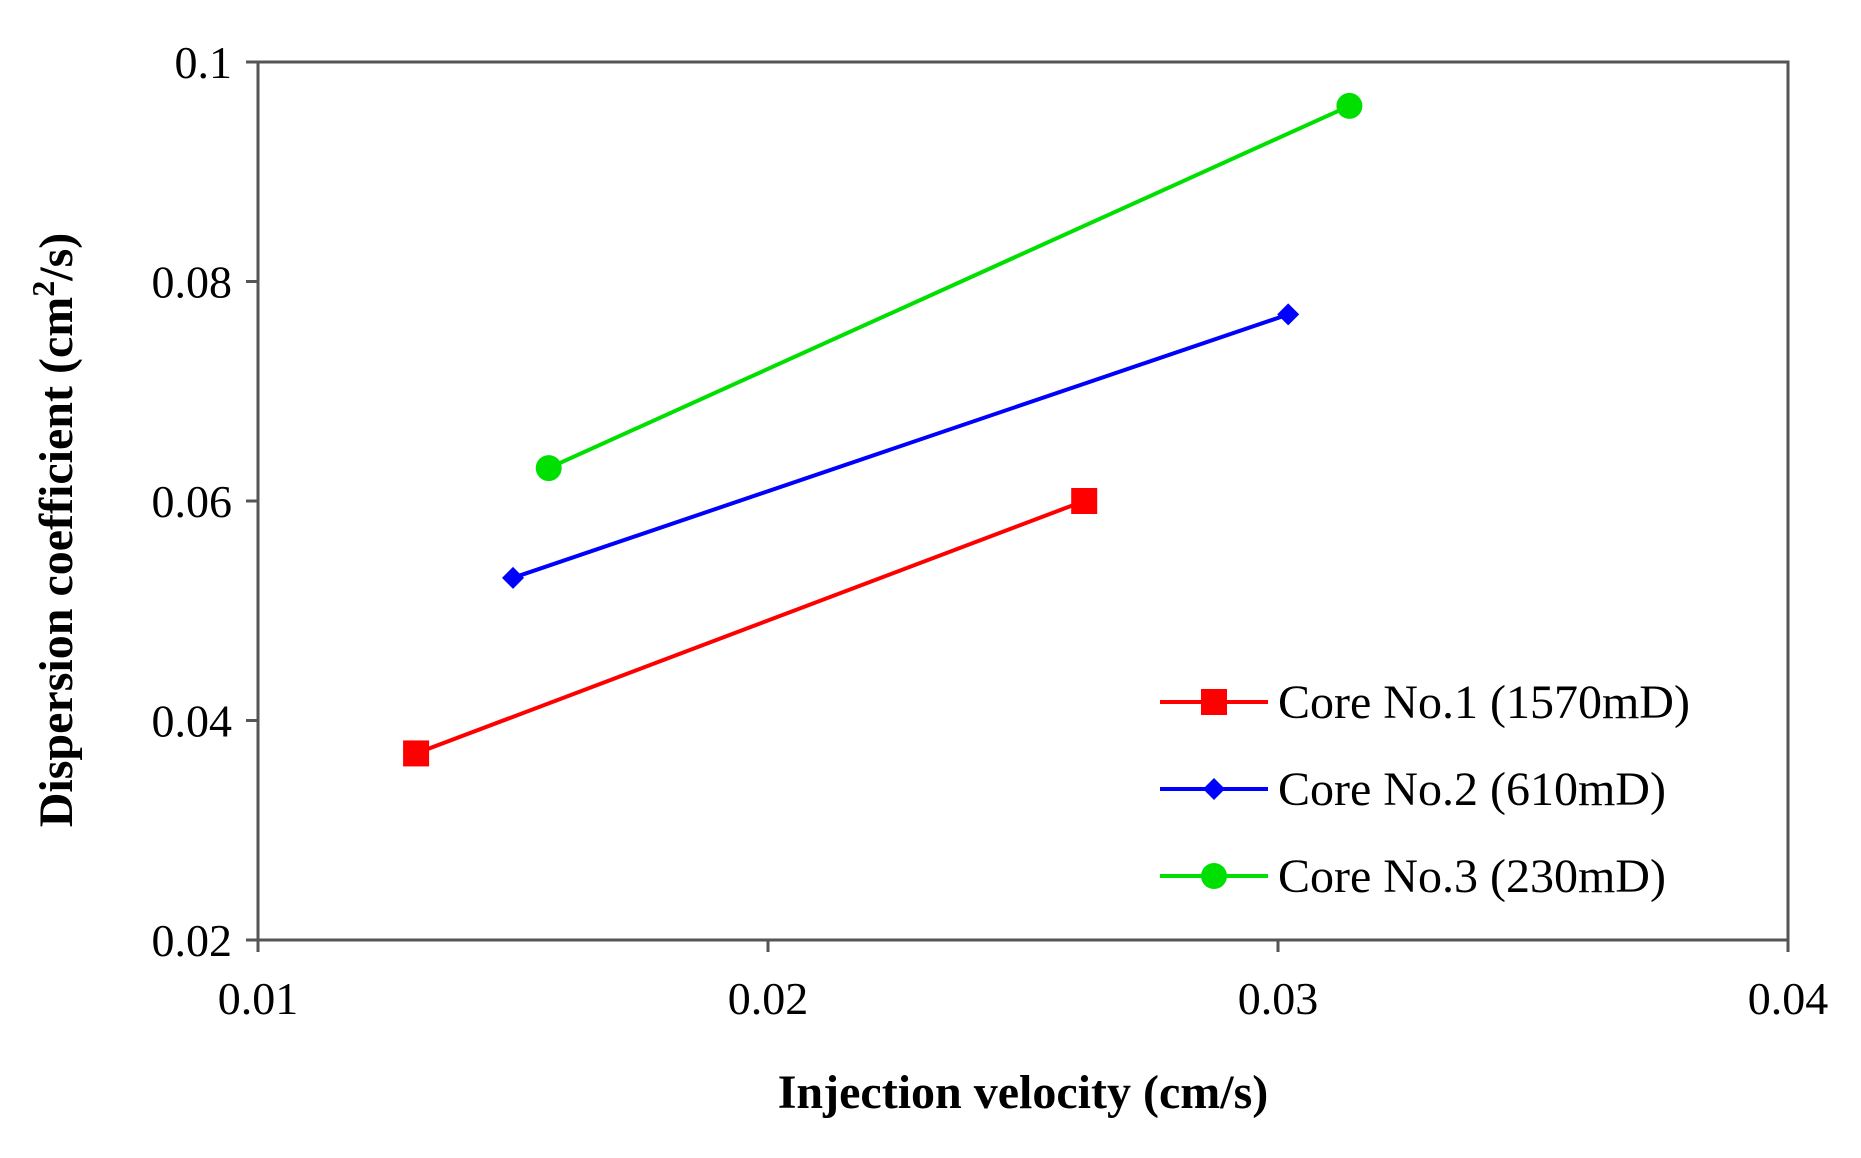  What do you see at coordinates (192, 721) in the screenshot?
I see `y-tick-label: 0.04` at bounding box center [192, 721].